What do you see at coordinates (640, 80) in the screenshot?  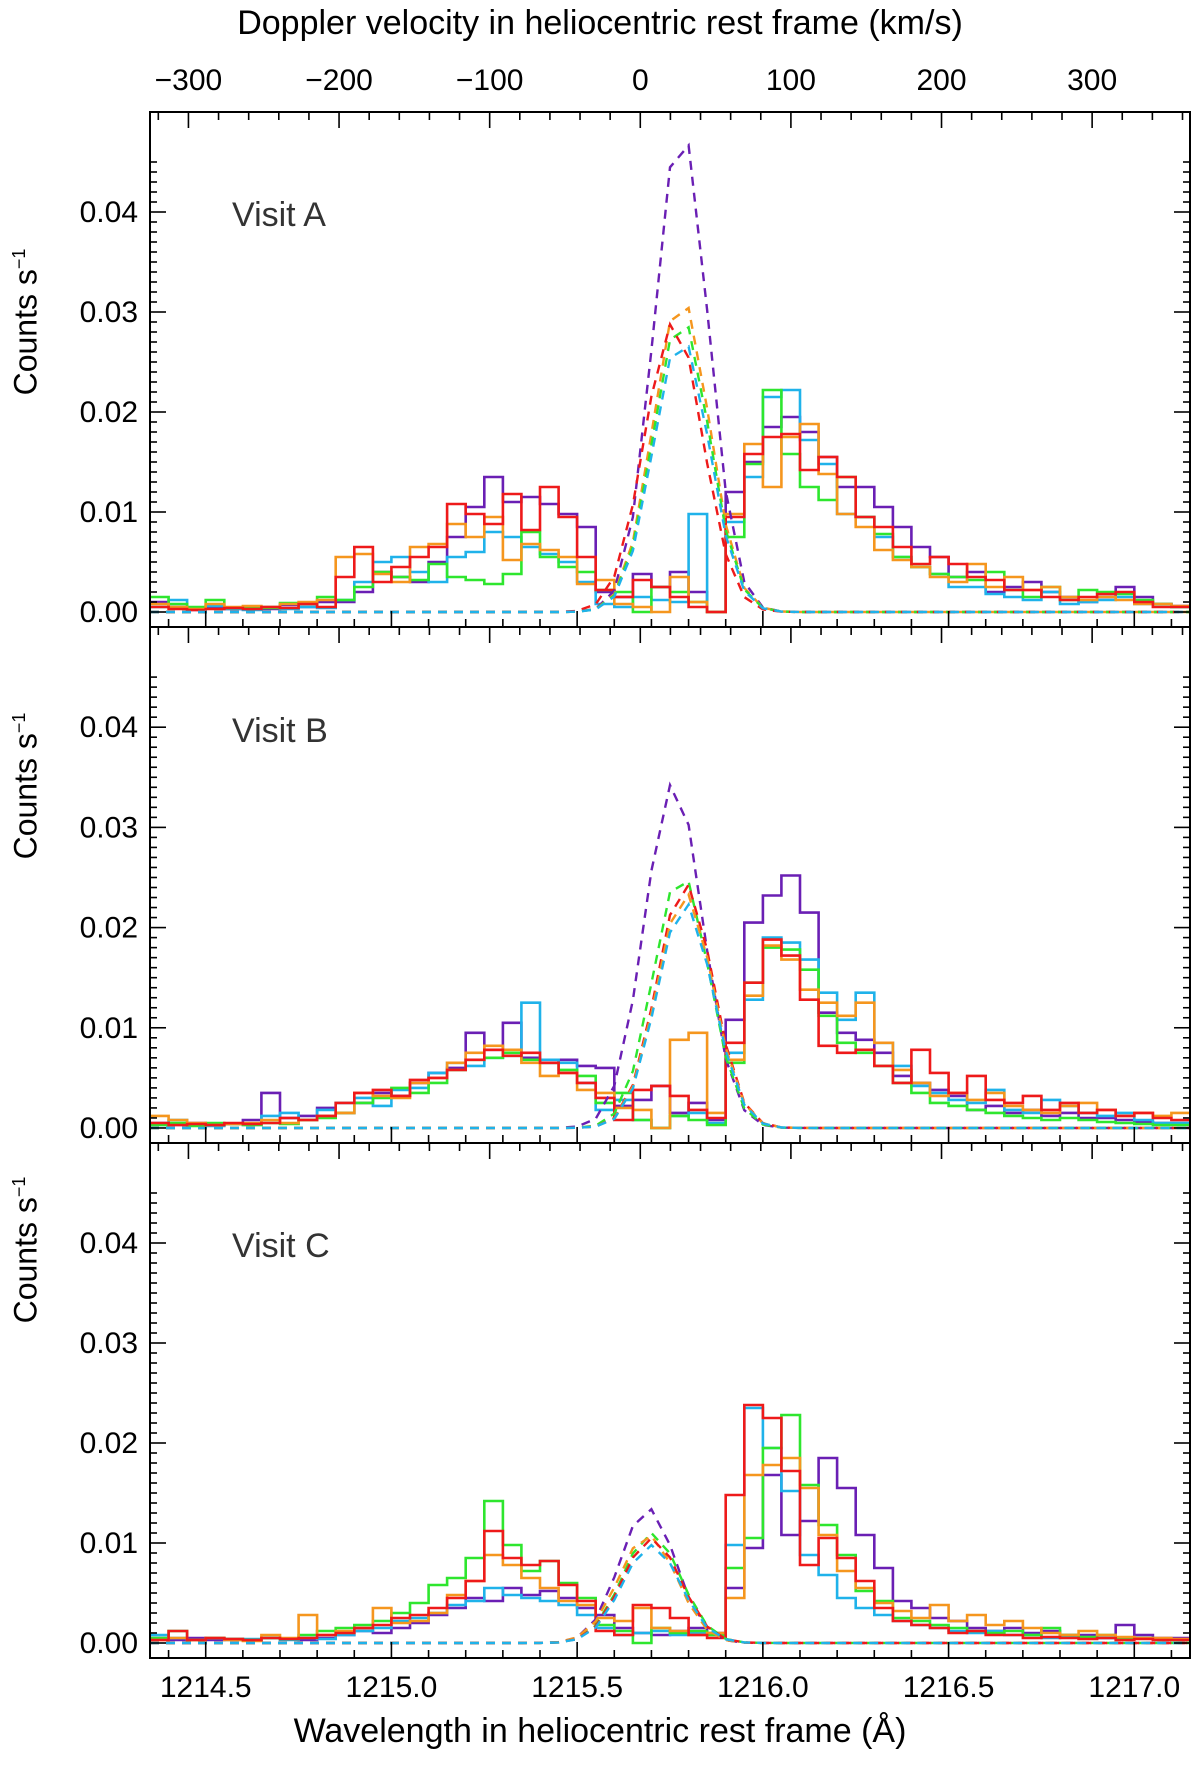 I see `top-tick-label: 0` at bounding box center [640, 80].